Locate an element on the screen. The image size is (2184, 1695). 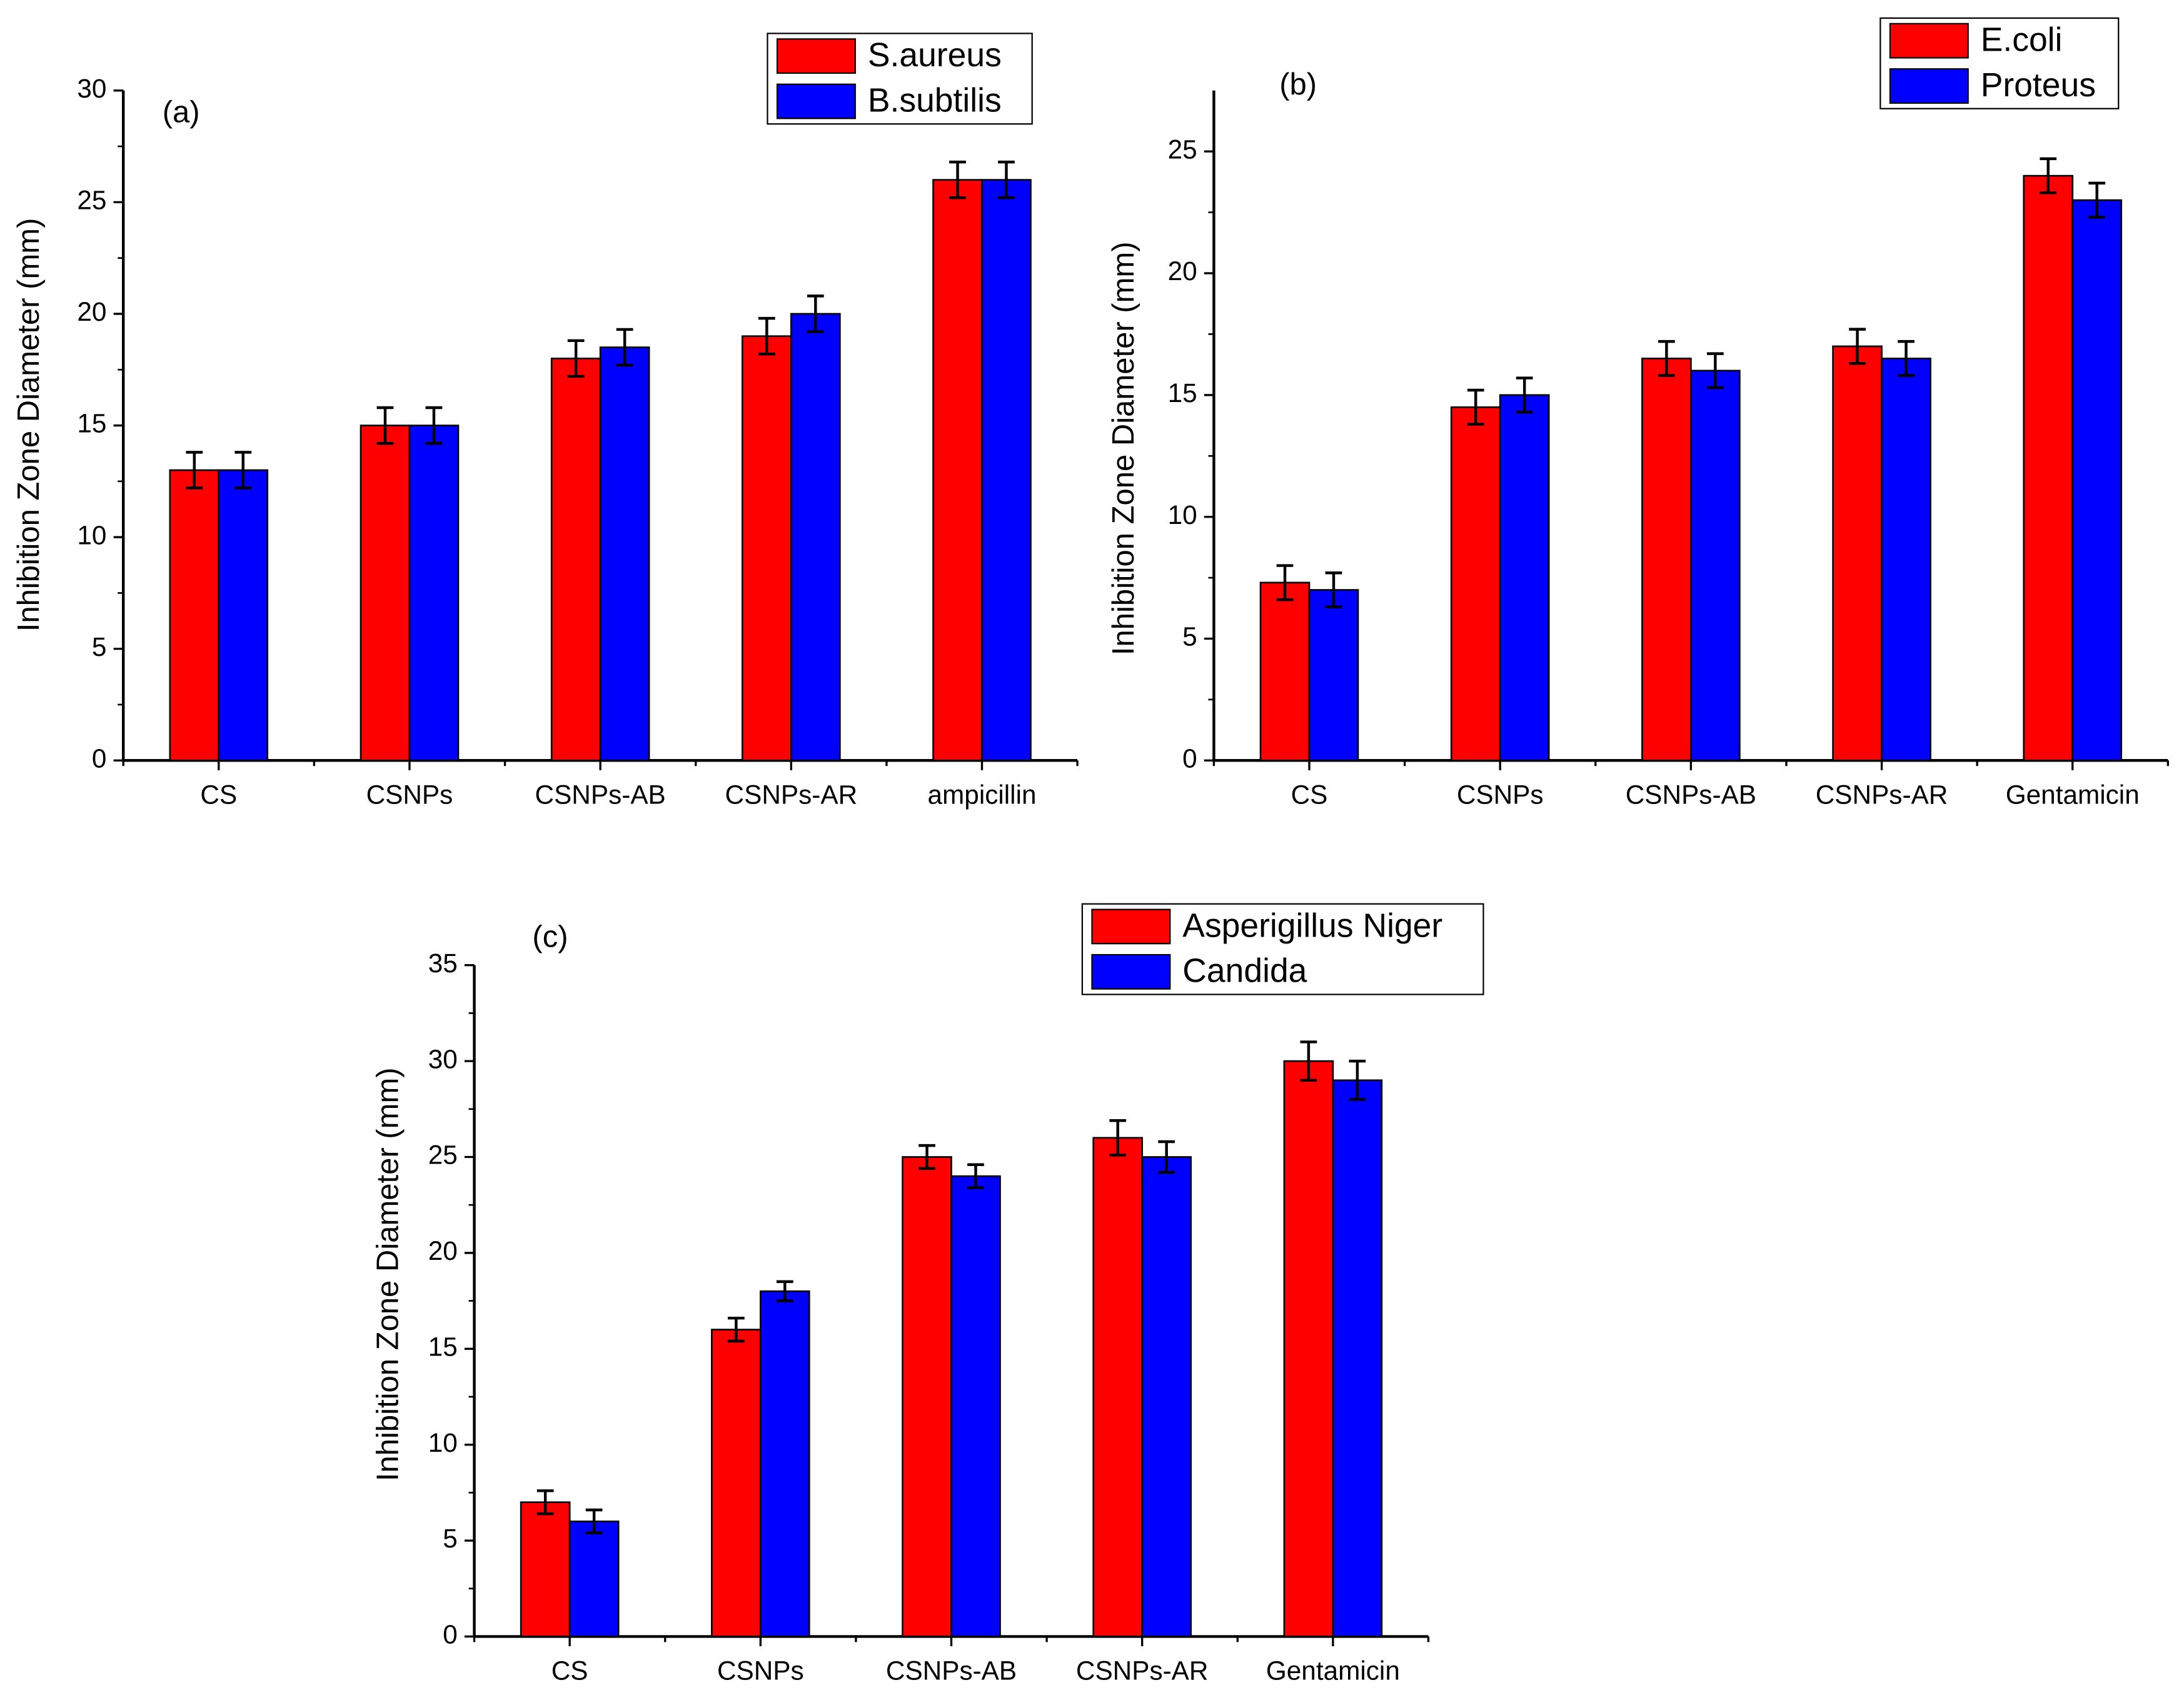
panel-label: (a) is located at coordinates (181, 112).